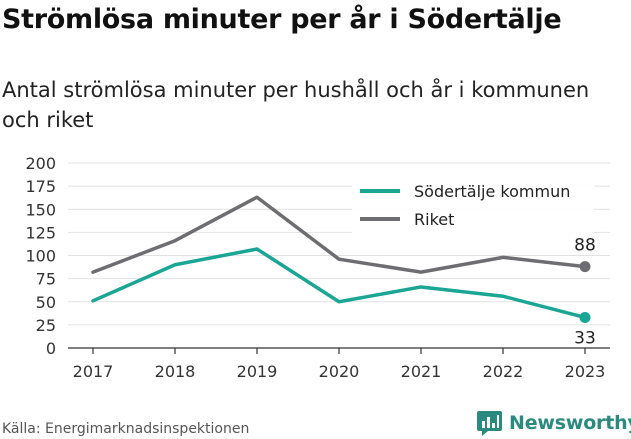  I want to click on brand-name: Newsworthy, so click(570, 423).